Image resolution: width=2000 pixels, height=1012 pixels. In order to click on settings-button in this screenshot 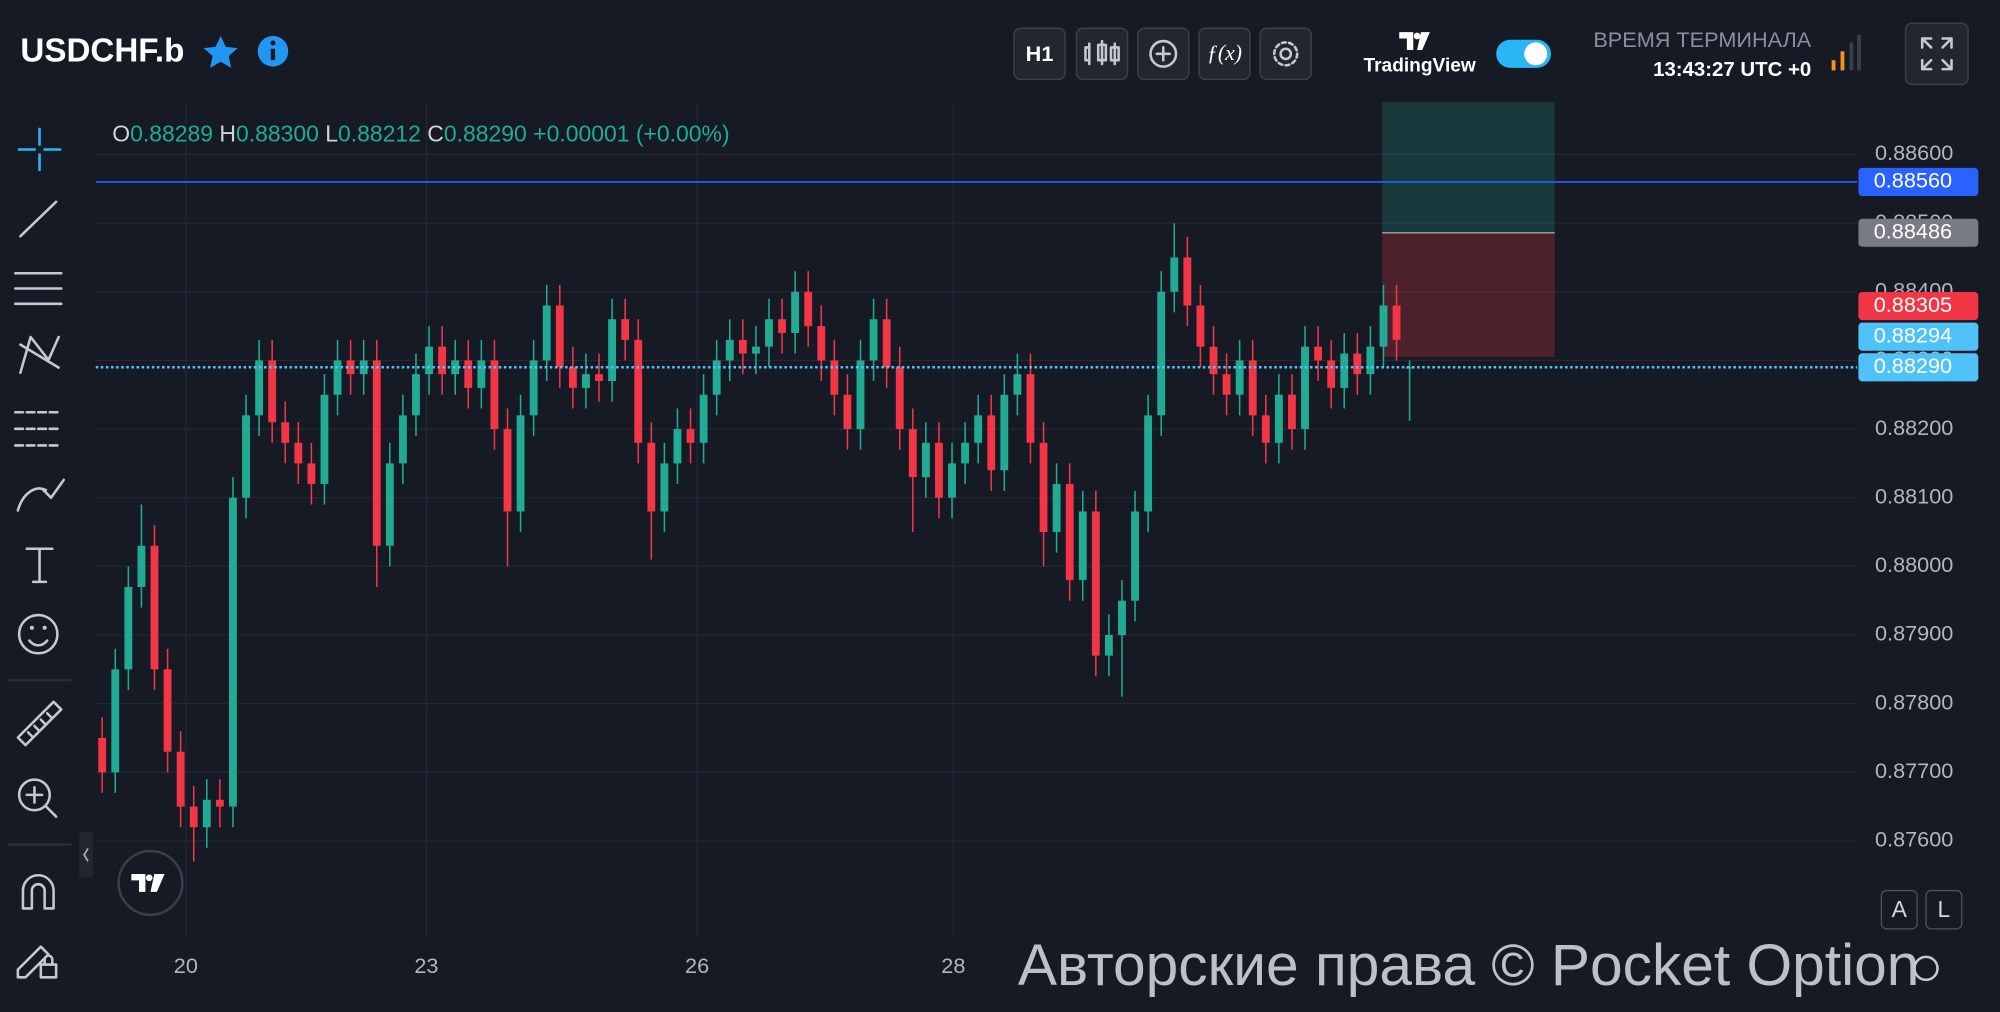, I will do `click(1285, 54)`.